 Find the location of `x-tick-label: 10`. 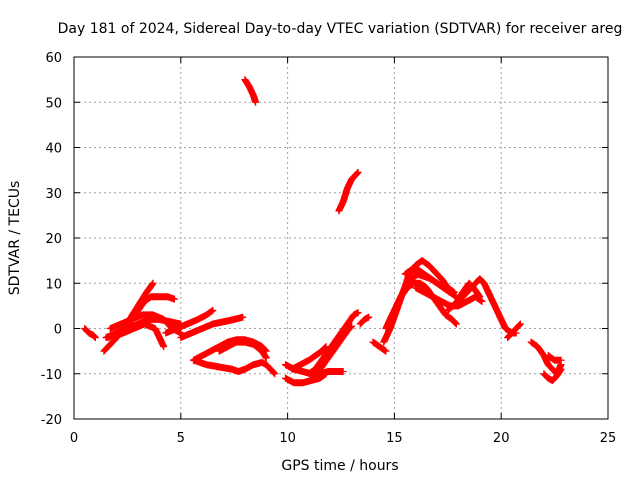

x-tick-label: 10 is located at coordinates (287, 438).